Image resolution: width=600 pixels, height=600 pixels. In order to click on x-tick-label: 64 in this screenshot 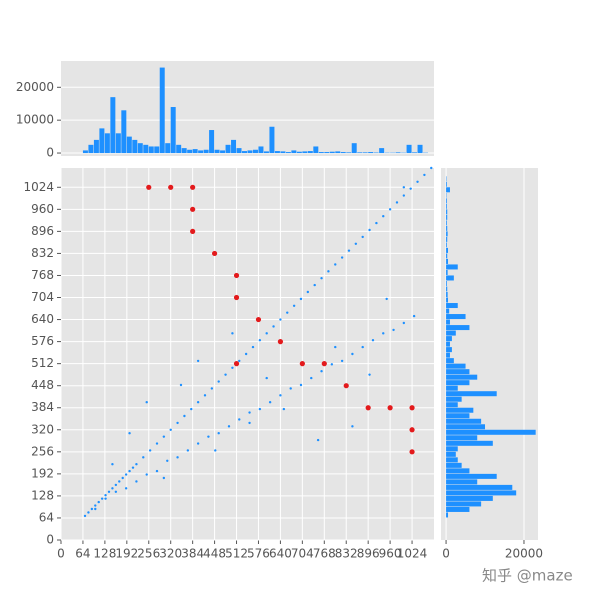, I will do `click(82, 554)`.